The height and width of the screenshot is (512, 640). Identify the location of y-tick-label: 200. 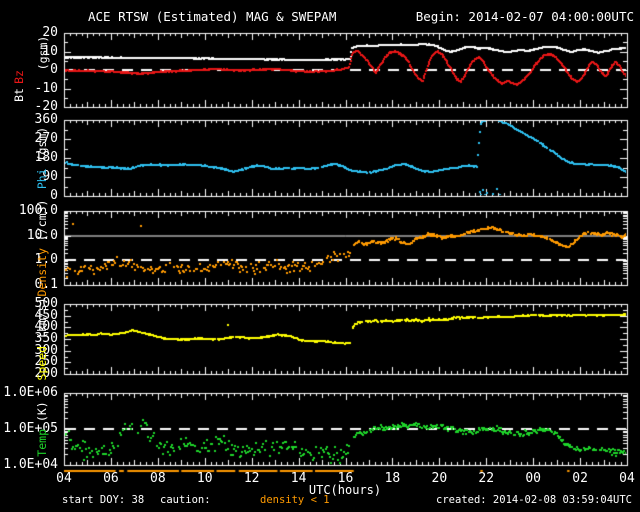
(46, 373).